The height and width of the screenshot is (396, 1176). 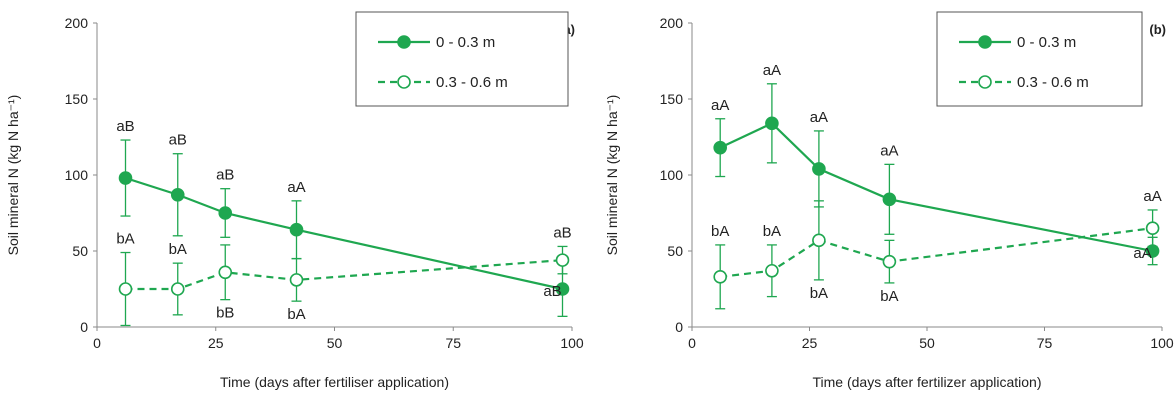 I want to click on series-deep: bA bA bA bA aA, so click(x=936, y=249).